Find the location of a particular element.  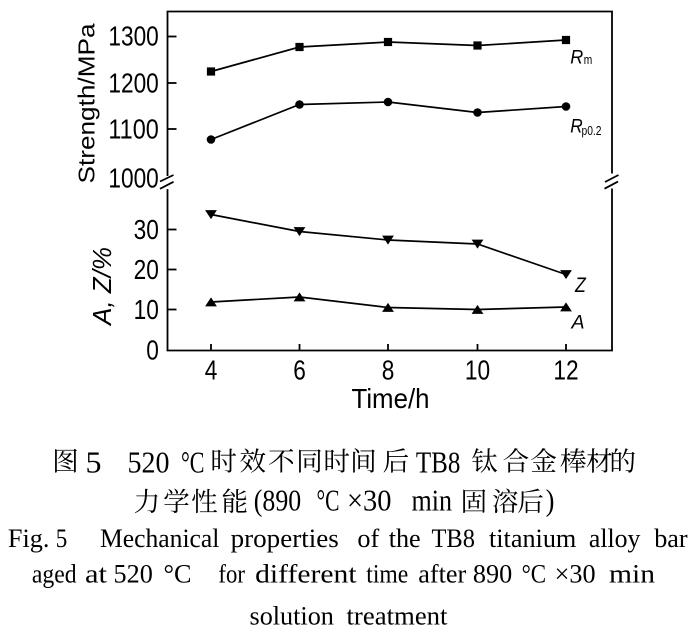

svg-text: 1100 is located at coordinates (133, 129).